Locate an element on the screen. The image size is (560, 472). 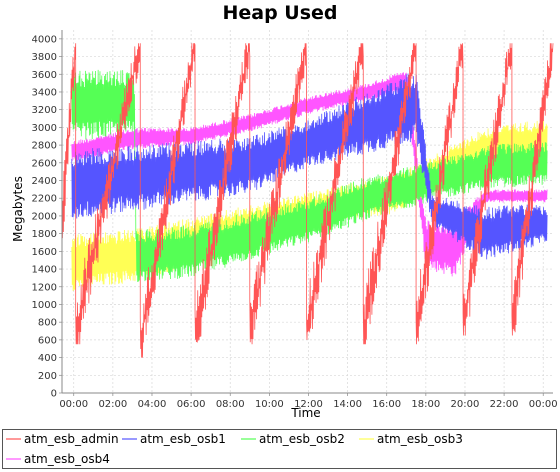
y-tick-label: 3200 is located at coordinates (44, 110).